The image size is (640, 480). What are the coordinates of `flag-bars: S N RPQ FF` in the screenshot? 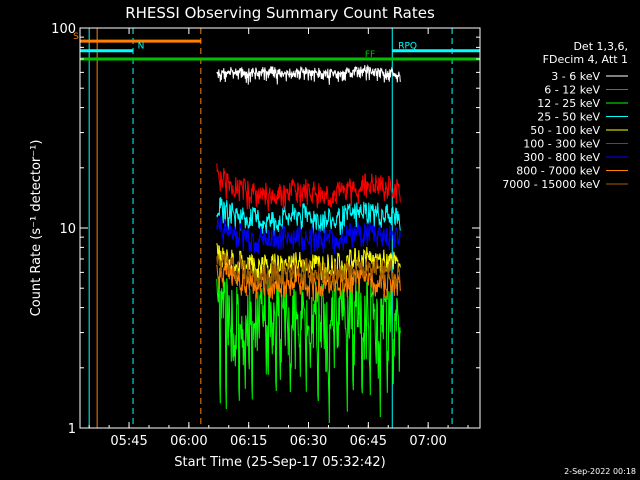 It's located at (276, 46).